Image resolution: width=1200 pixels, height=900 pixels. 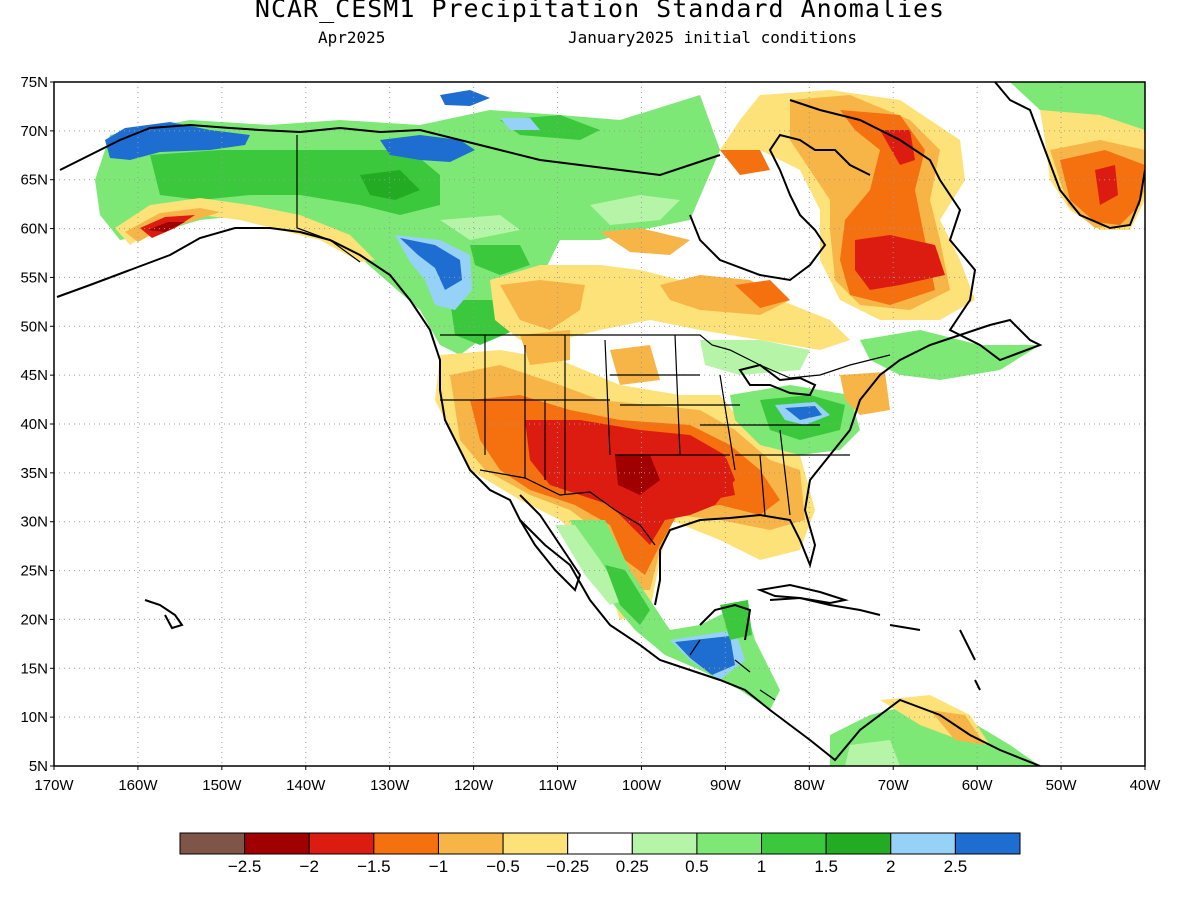 I want to click on lat-tick-label: 15N, so click(x=34, y=668).